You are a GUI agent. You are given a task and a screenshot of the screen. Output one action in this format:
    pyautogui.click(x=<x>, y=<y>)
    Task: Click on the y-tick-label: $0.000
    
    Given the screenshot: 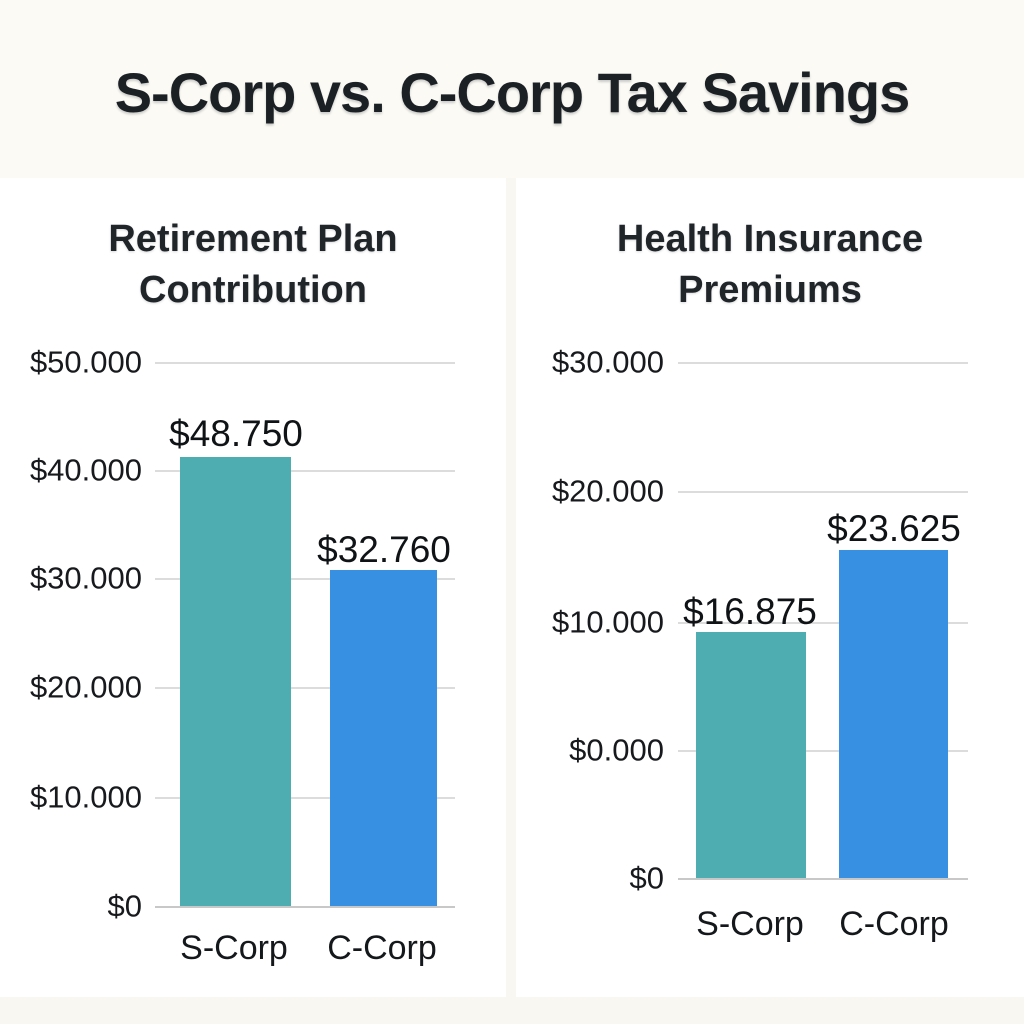 What is the action you would take?
    pyautogui.click(x=616, y=750)
    